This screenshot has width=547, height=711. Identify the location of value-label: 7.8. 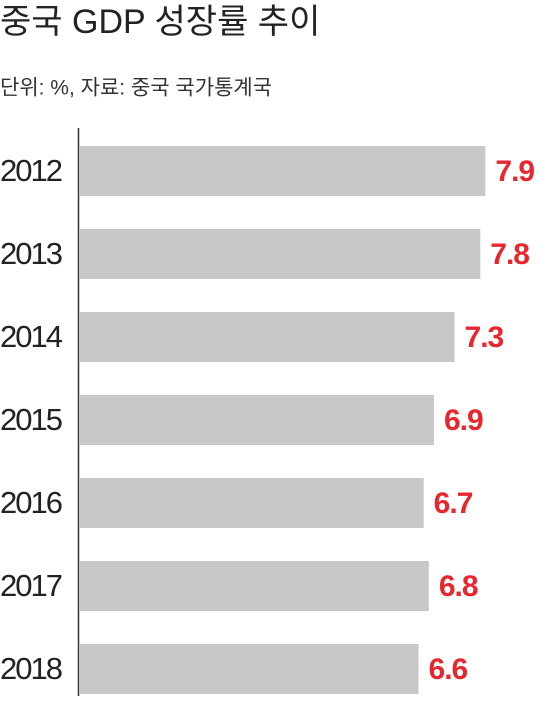
(509, 254).